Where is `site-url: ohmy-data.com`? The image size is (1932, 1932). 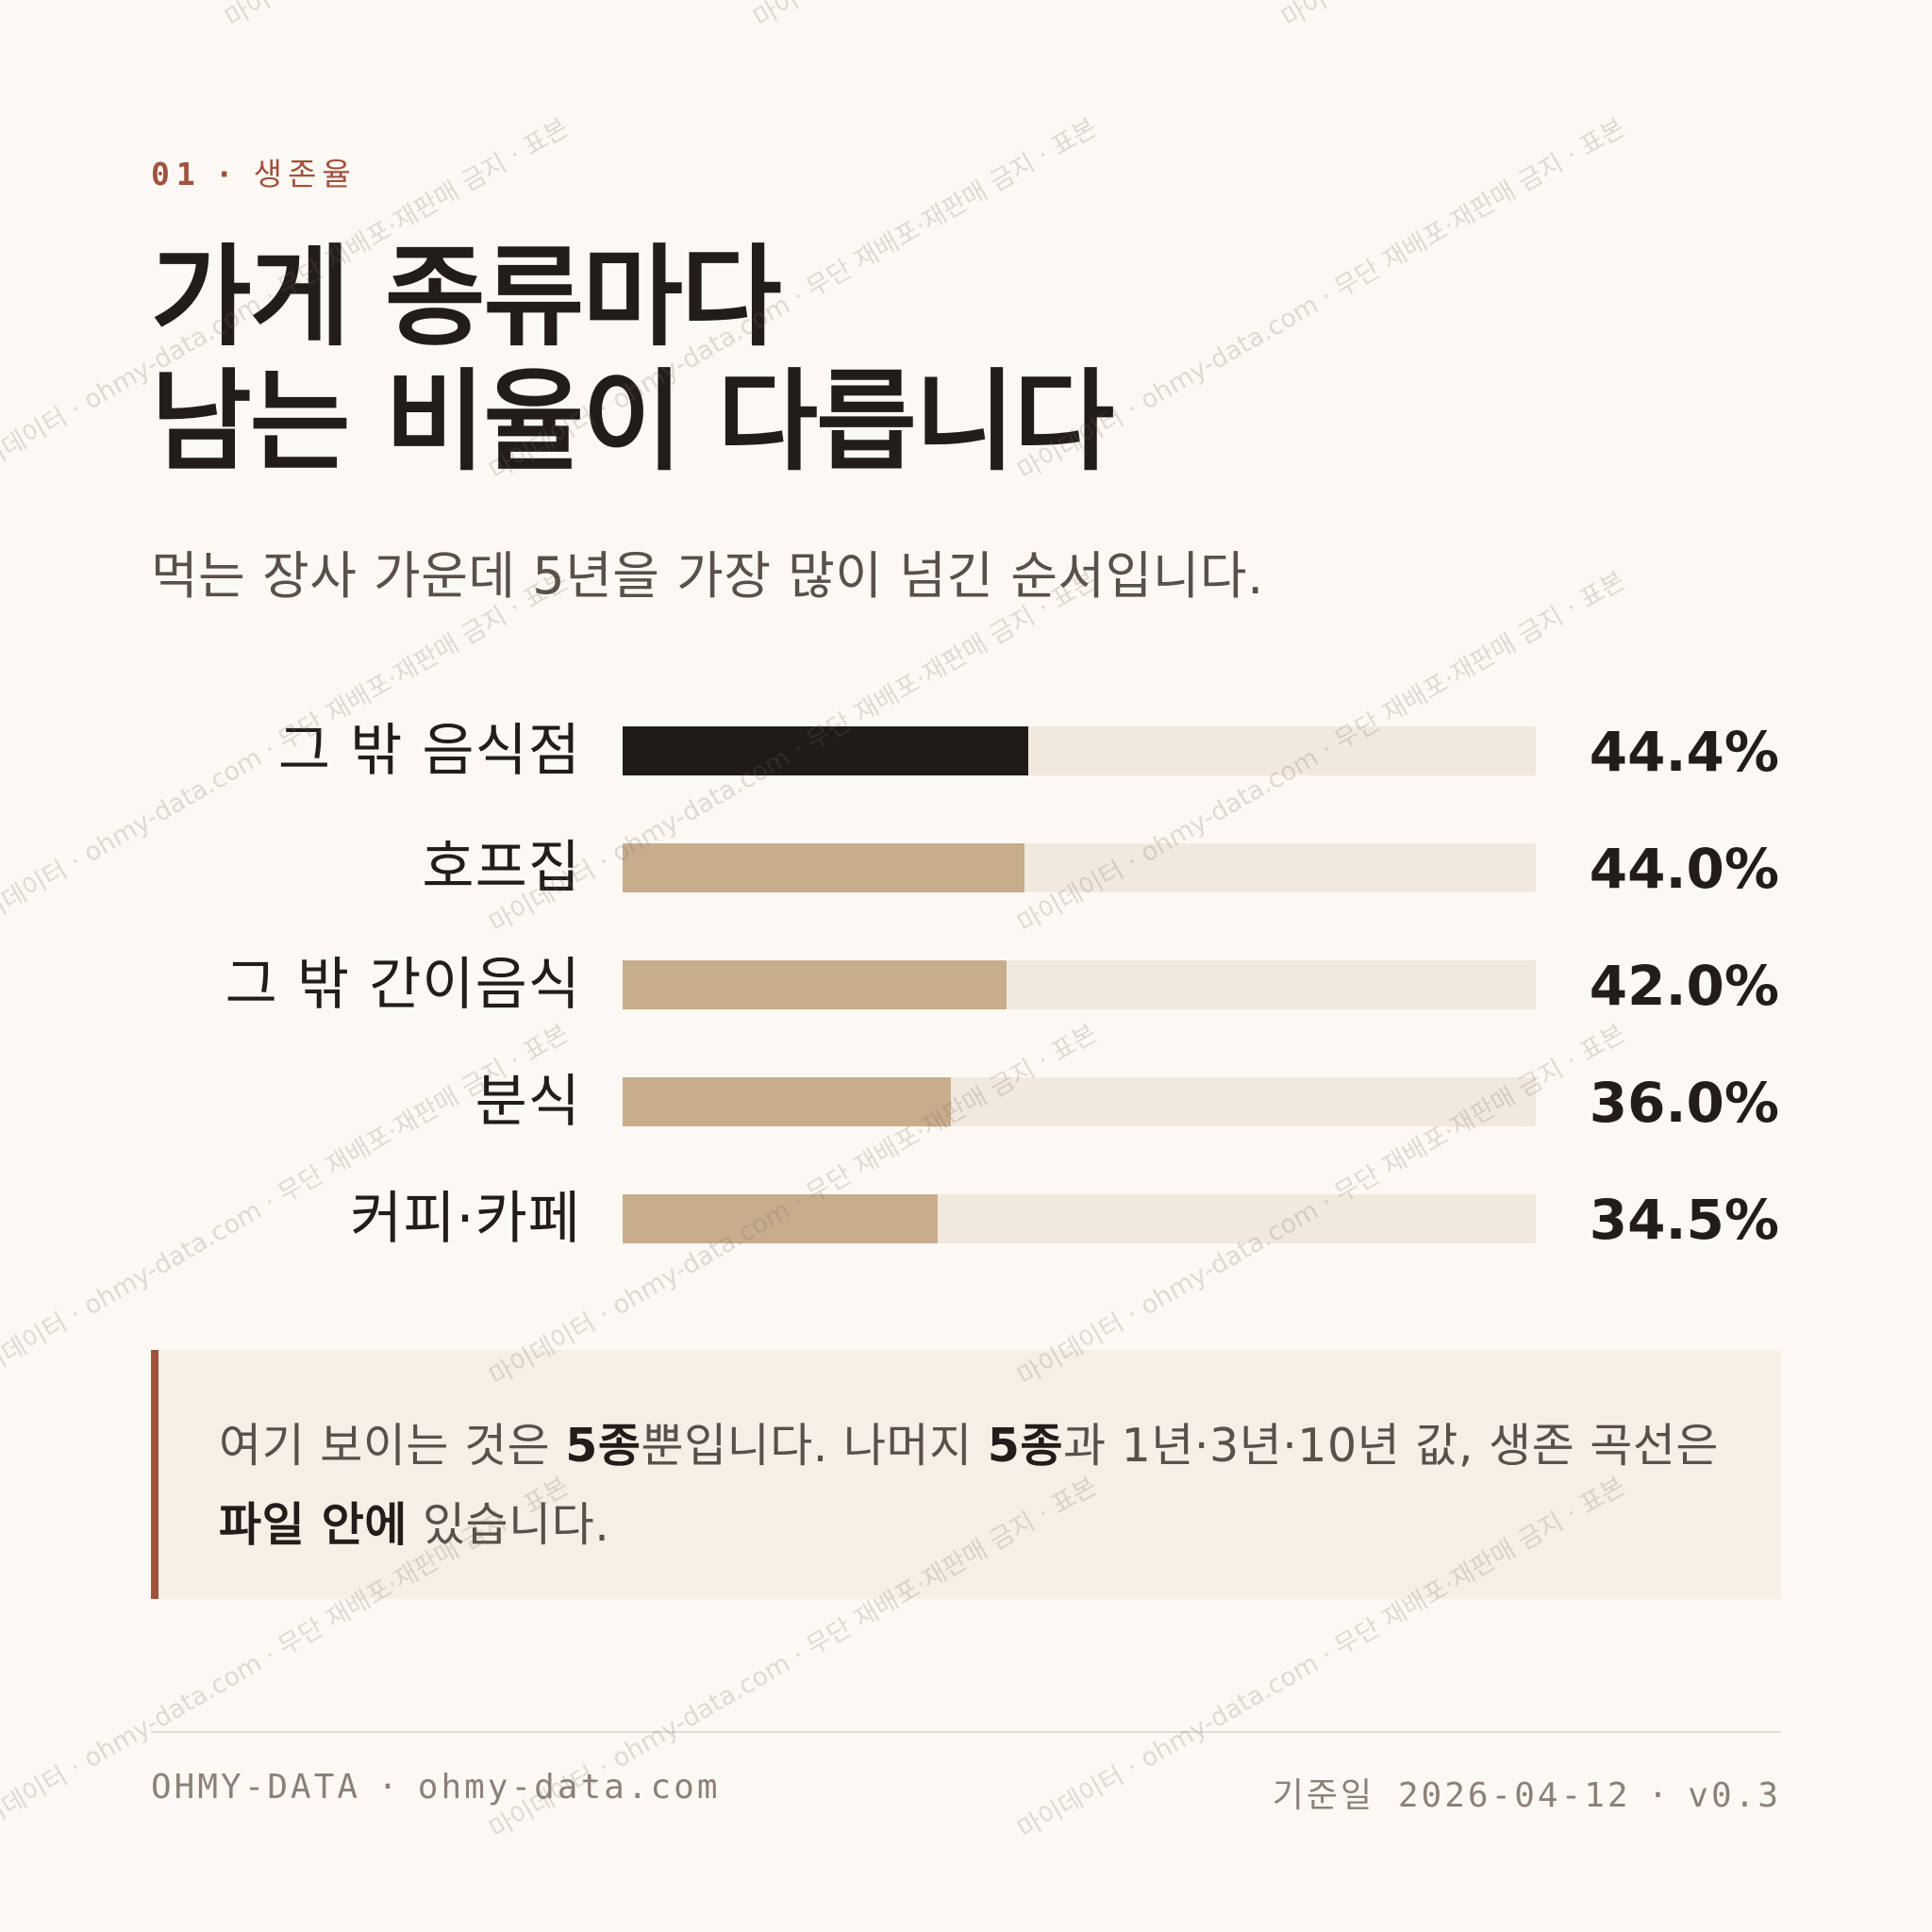 site-url: ohmy-data.com is located at coordinates (569, 1787).